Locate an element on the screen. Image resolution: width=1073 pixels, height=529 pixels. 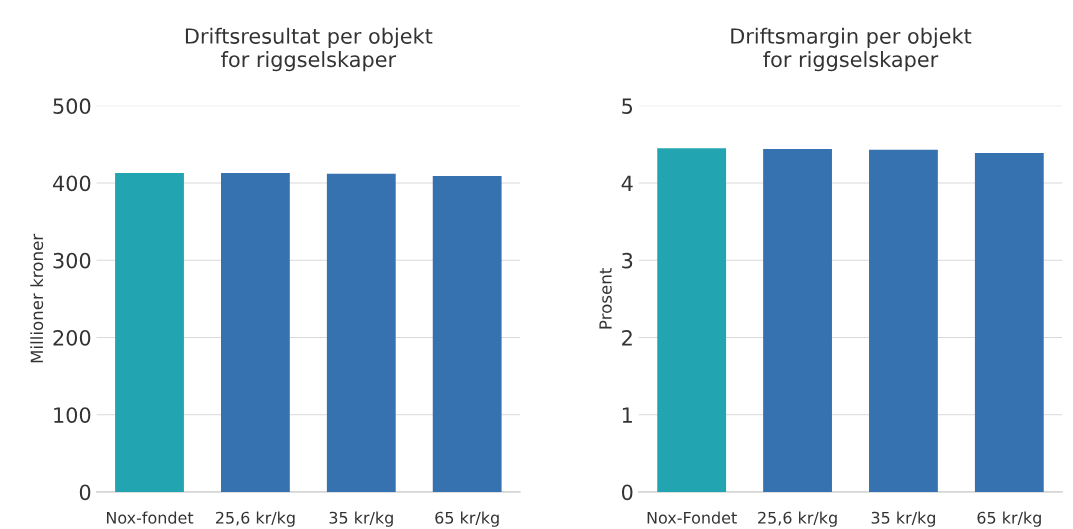
chart-title: Driftsmargin per objekt for riggselskaper is located at coordinates (851, 49).